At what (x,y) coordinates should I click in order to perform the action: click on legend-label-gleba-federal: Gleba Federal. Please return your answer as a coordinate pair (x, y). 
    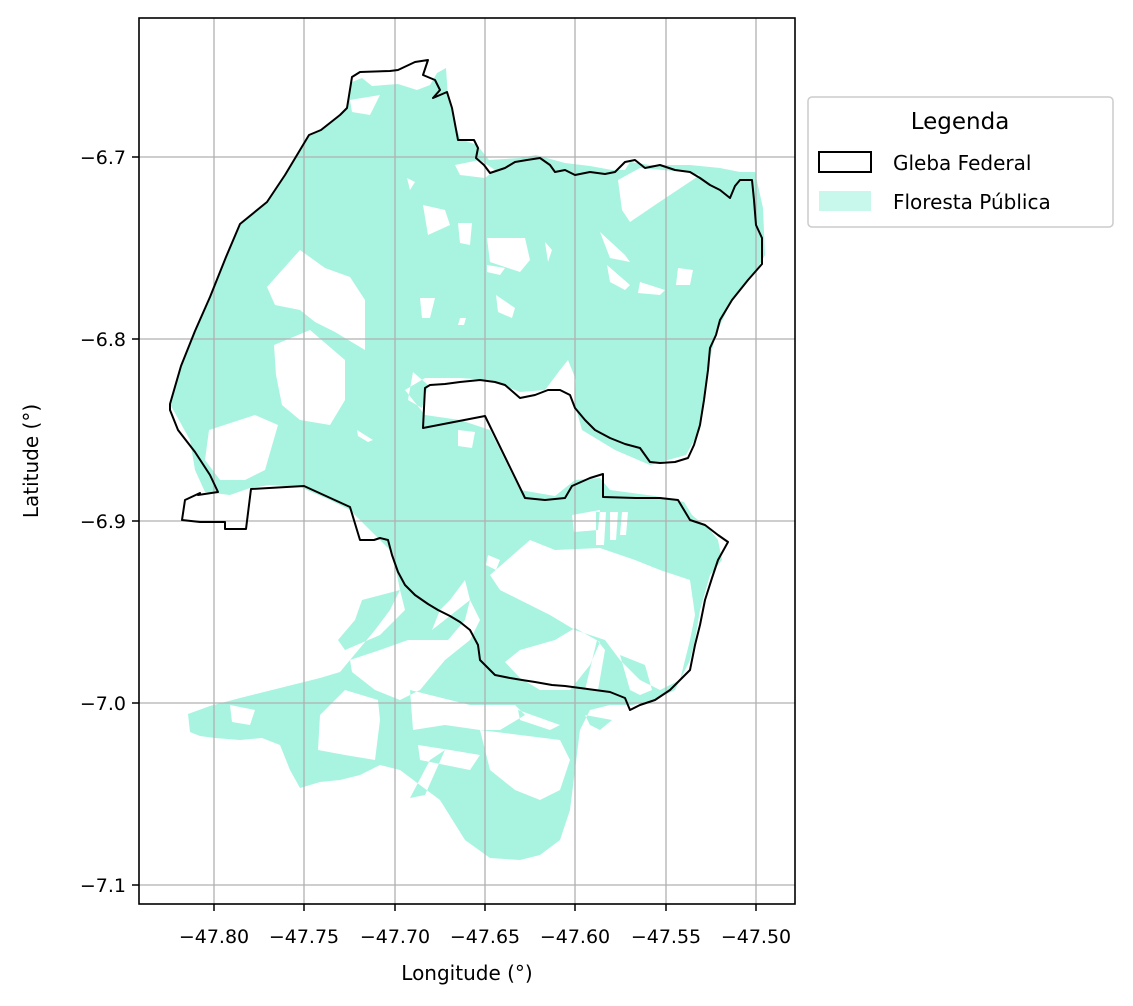
    Looking at the image, I should click on (962, 163).